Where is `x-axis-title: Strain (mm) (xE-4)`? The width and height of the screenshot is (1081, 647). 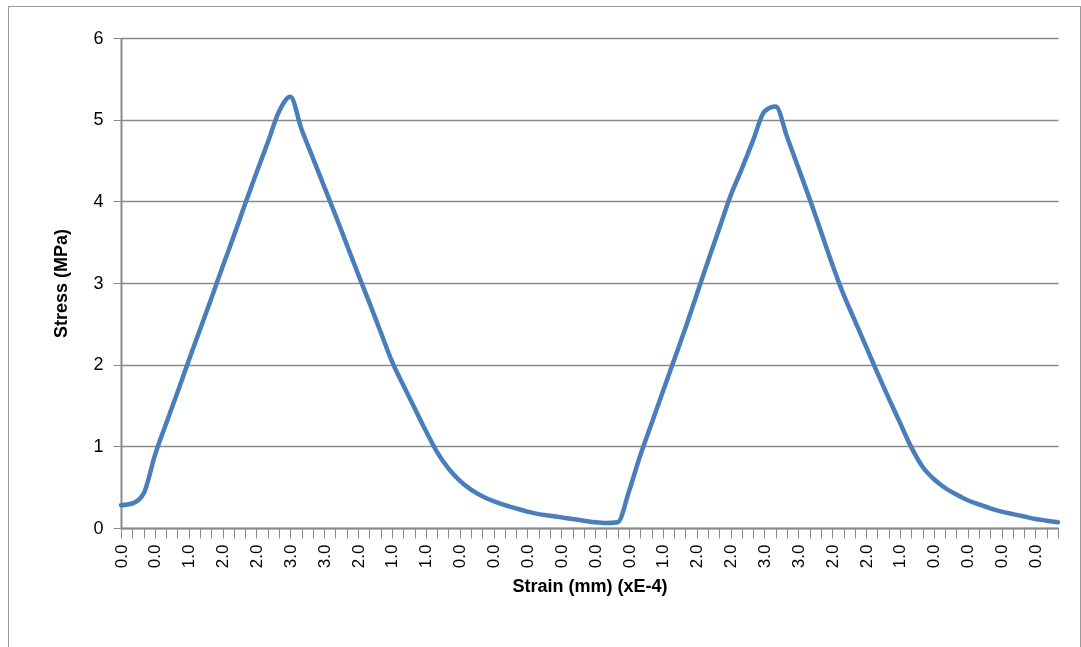
x-axis-title: Strain (mm) (xE-4) is located at coordinates (590, 586).